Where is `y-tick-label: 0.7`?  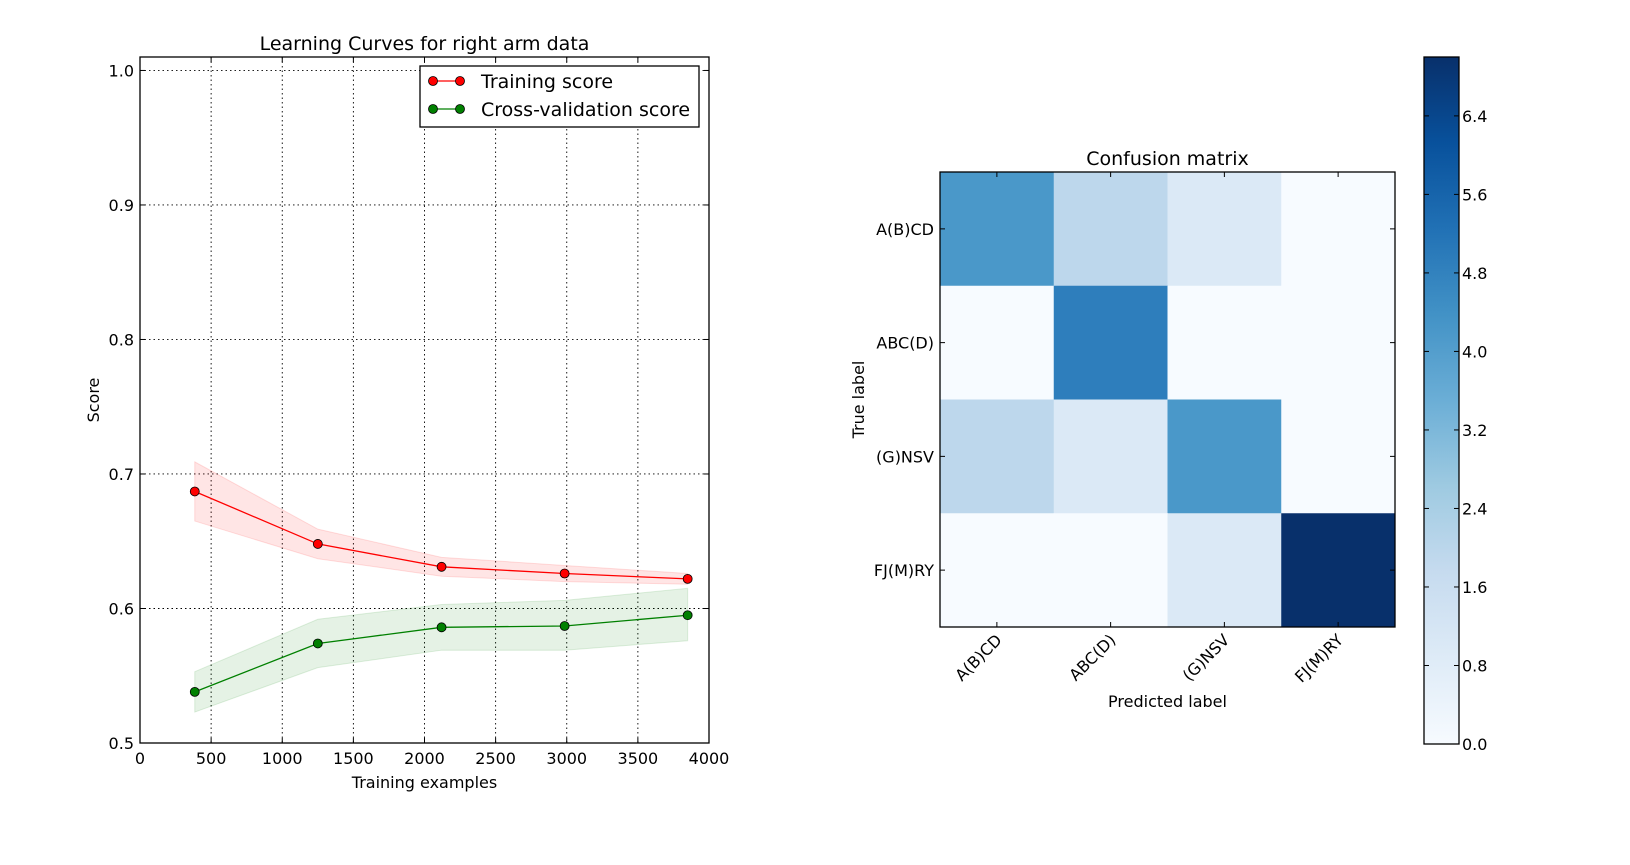
y-tick-label: 0.7 is located at coordinates (121, 474).